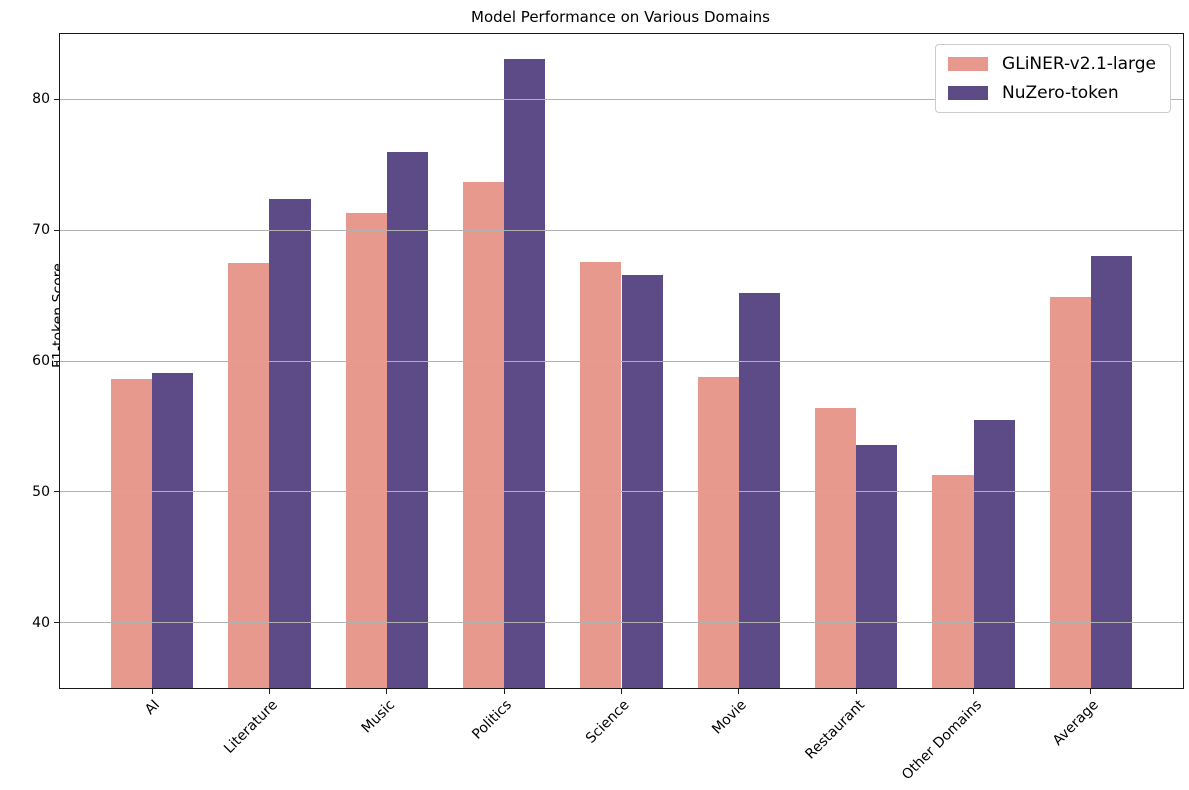 The height and width of the screenshot is (790, 1189). I want to click on legend-item-gliner: GLiNER-v2.1-large, so click(1052, 64).